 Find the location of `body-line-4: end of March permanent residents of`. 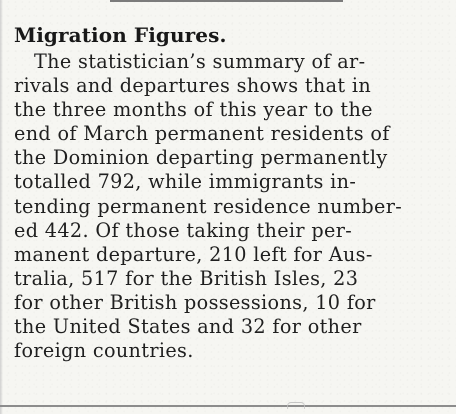

body-line-4: end of March permanent residents of is located at coordinates (202, 134).